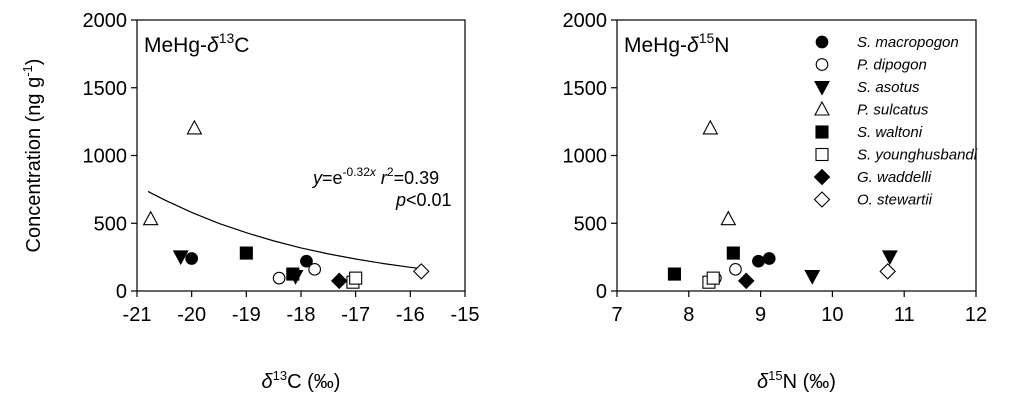  Describe the element at coordinates (191, 315) in the screenshot. I see `x-tick-label: -20` at that location.